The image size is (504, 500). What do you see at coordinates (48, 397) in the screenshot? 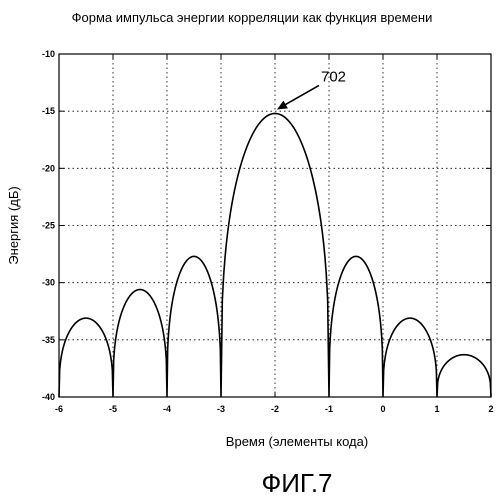
I see `y-tick-label: -40` at bounding box center [48, 397].